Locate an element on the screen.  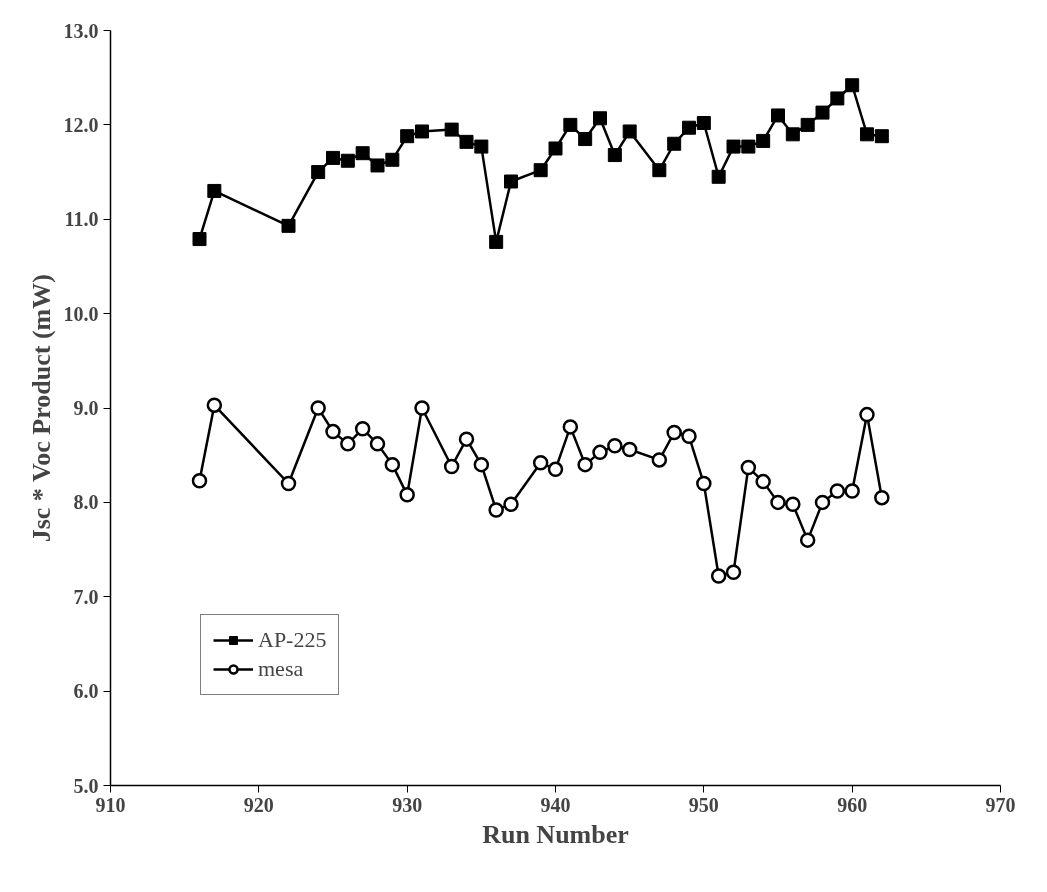
y-tick-label: 7.0 is located at coordinates (86, 596).